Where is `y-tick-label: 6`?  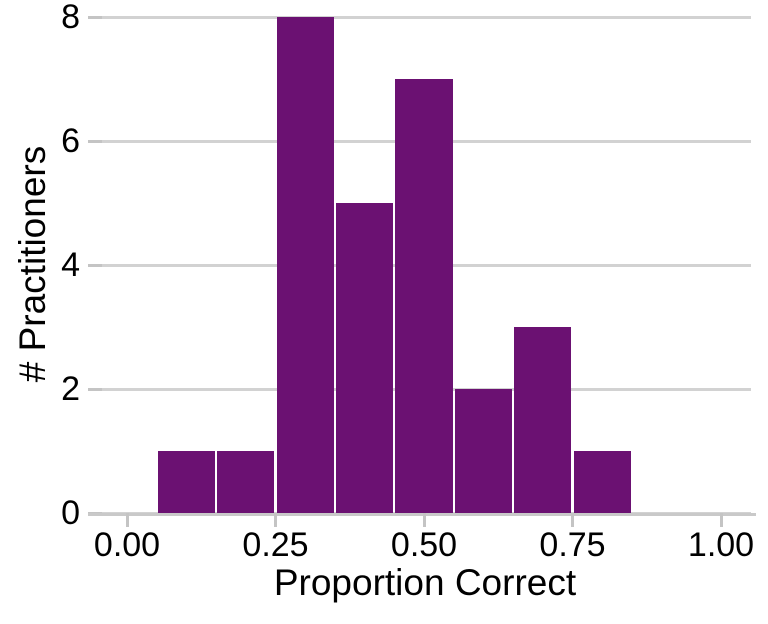
y-tick-label: 6 is located at coordinates (70, 141).